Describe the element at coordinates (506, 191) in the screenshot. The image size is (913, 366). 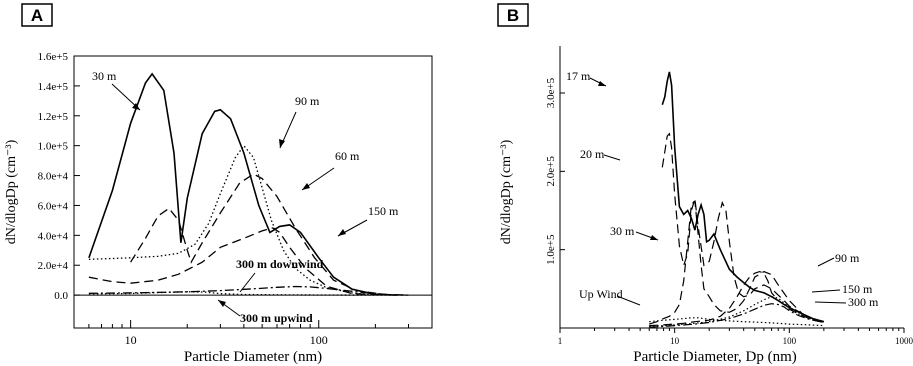
I see `panel-b-y-axis-label: dN/dlogDp (cm⁻³)` at that location.